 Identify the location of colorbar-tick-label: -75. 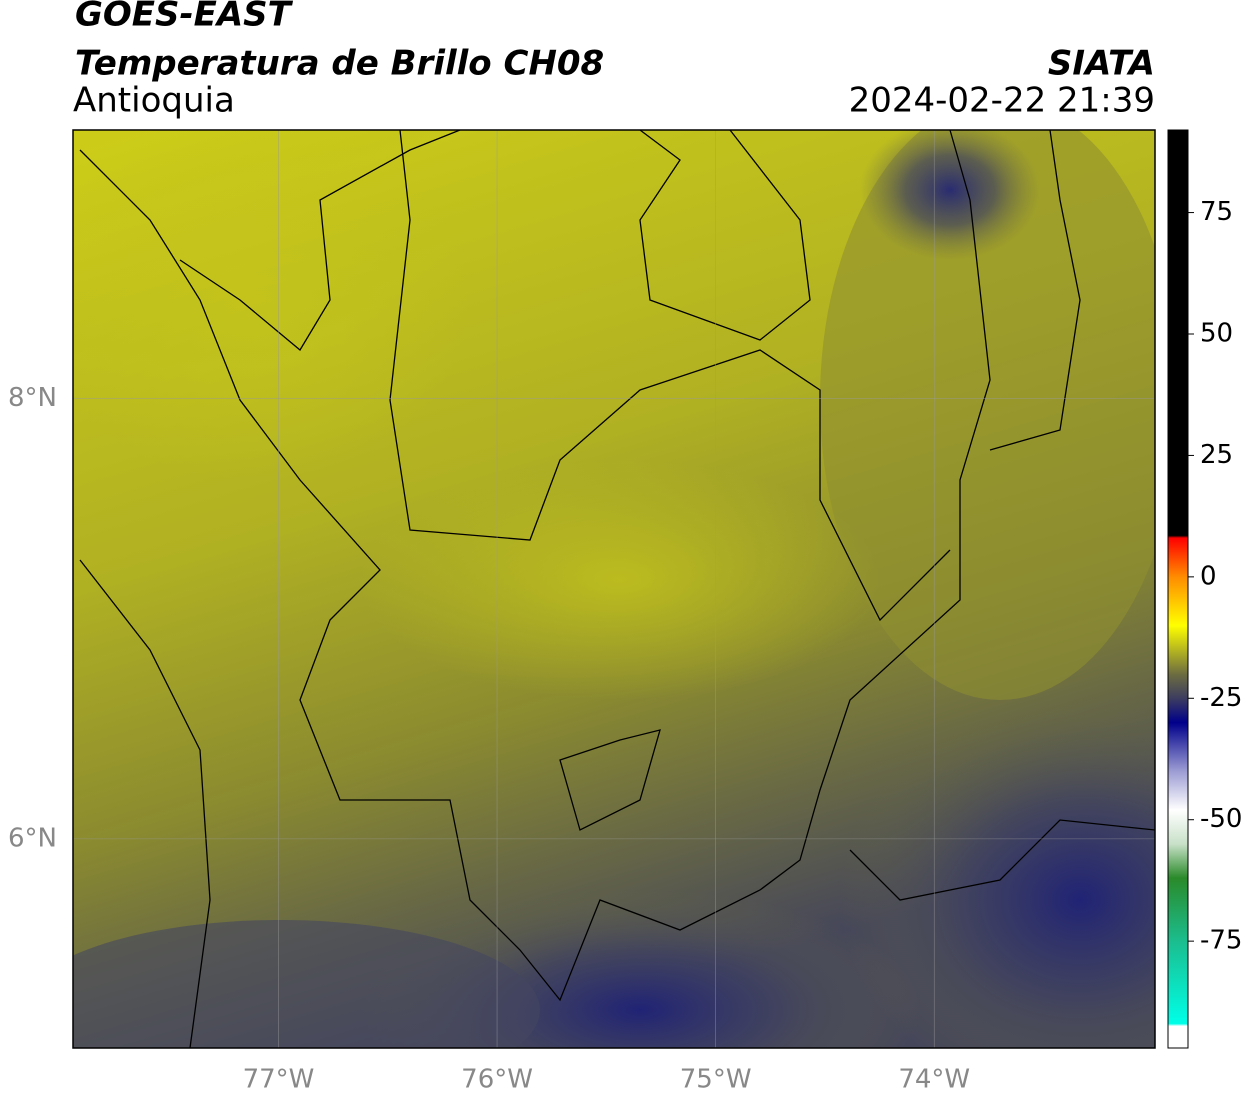
(1221, 941).